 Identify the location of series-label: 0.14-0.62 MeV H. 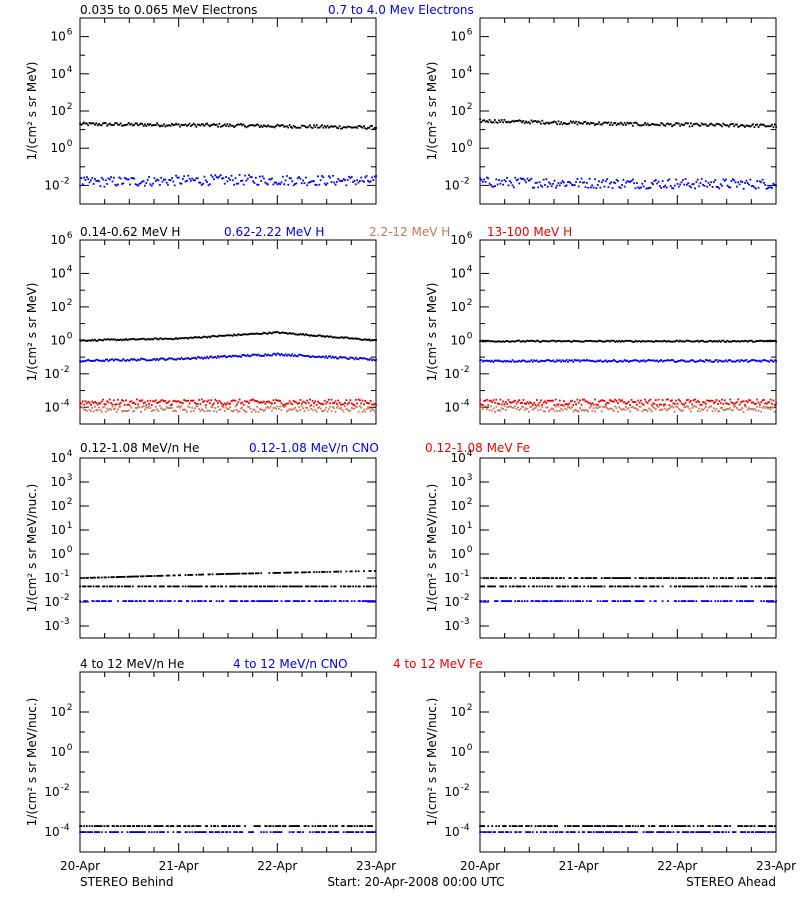
(130, 232).